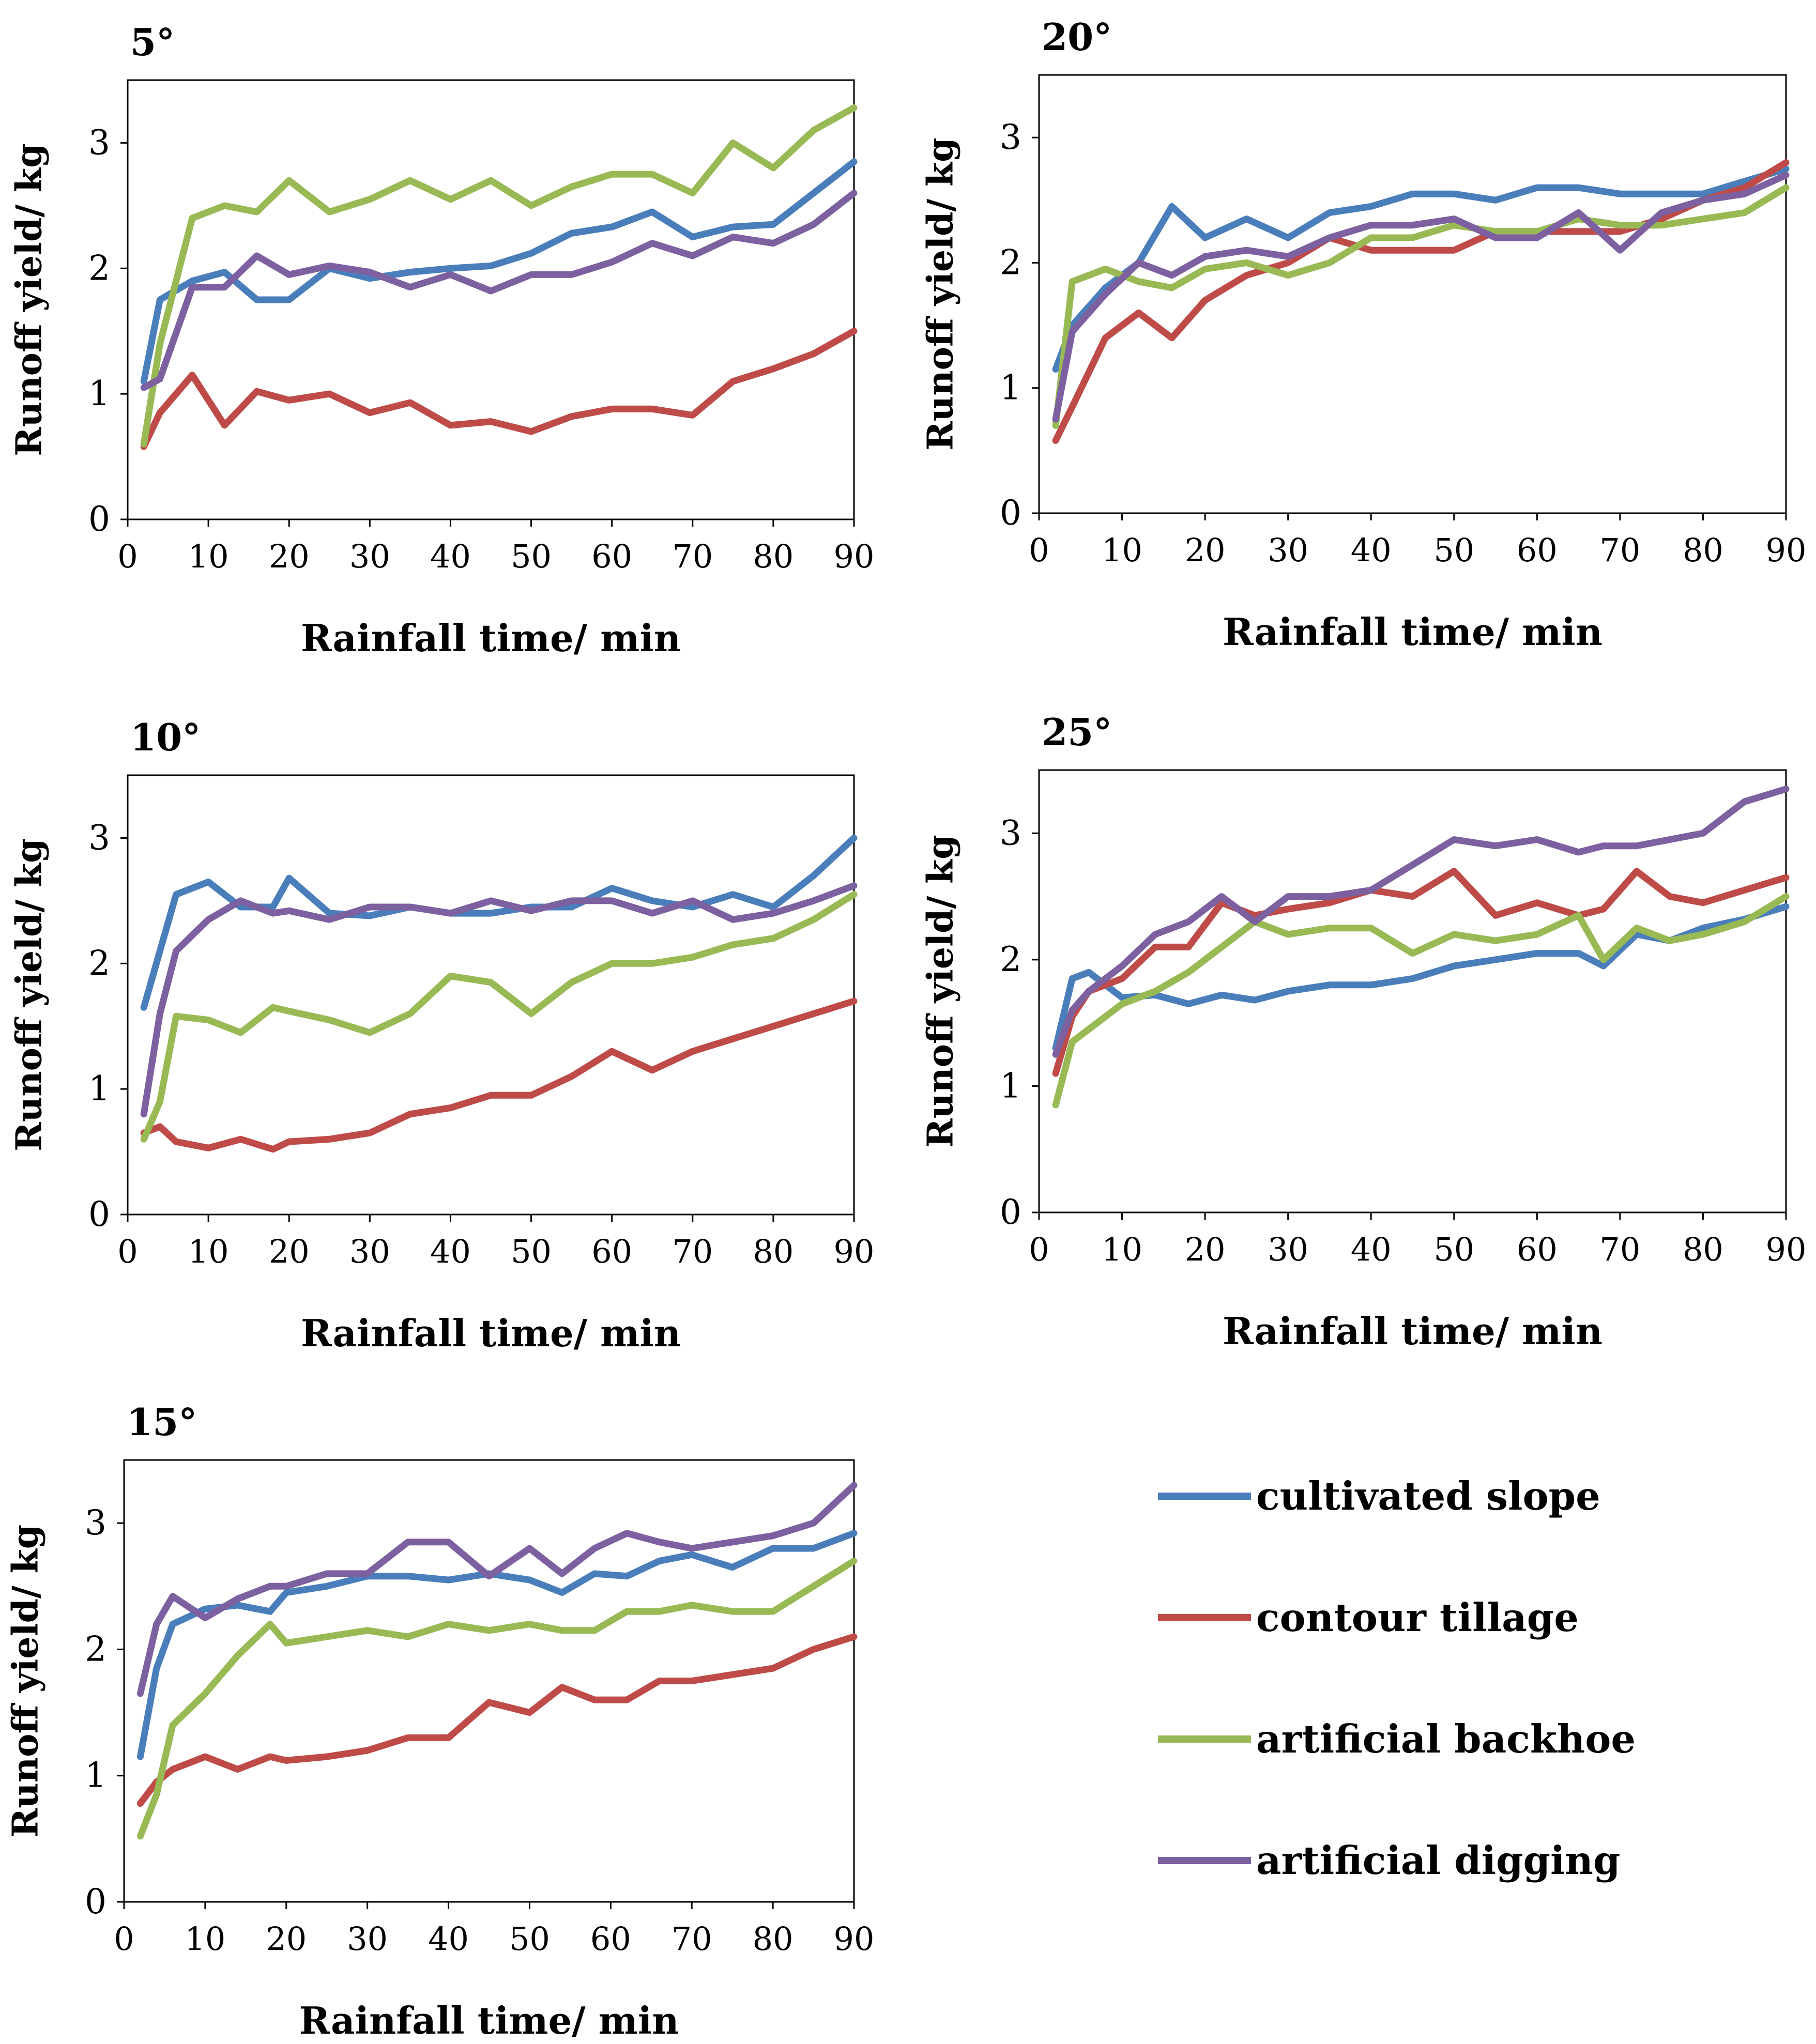 The image size is (1816, 2044). Describe the element at coordinates (1204, 1739) in the screenshot. I see `legend-swatch-artificial-backhoe` at that location.